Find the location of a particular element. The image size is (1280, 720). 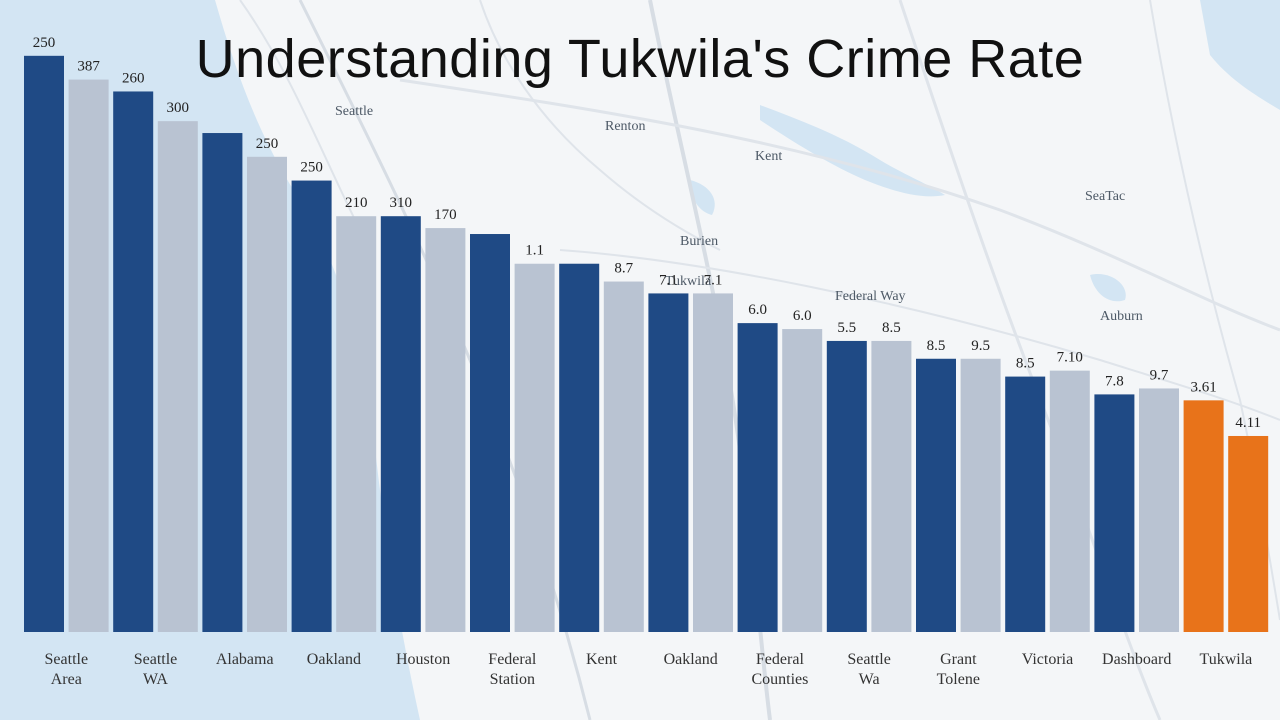

category-label: Tukwila is located at coordinates (1226, 659).